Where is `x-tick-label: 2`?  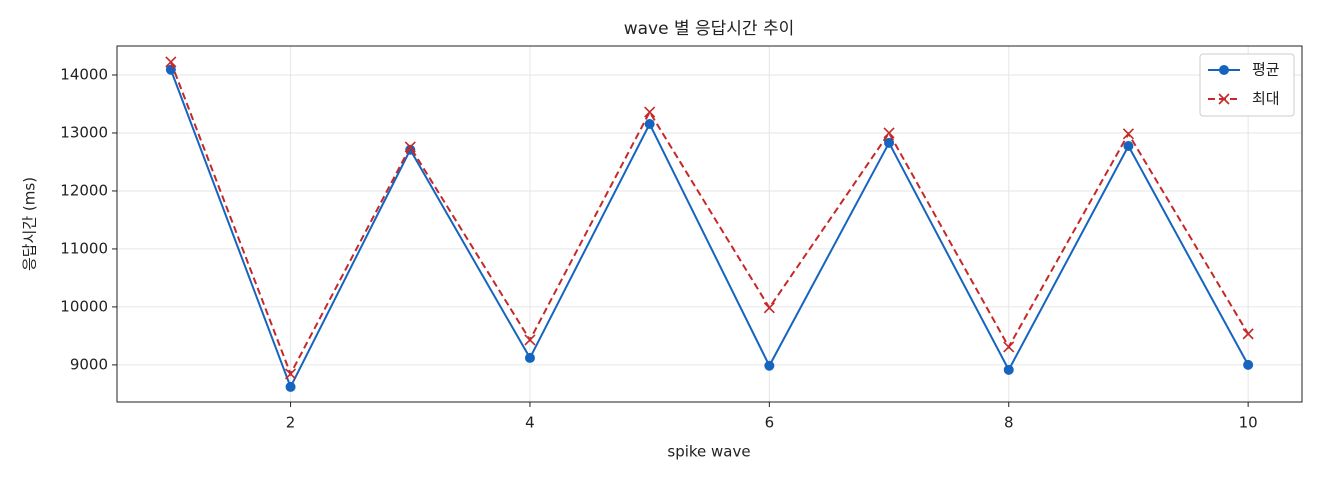 x-tick-label: 2 is located at coordinates (291, 423).